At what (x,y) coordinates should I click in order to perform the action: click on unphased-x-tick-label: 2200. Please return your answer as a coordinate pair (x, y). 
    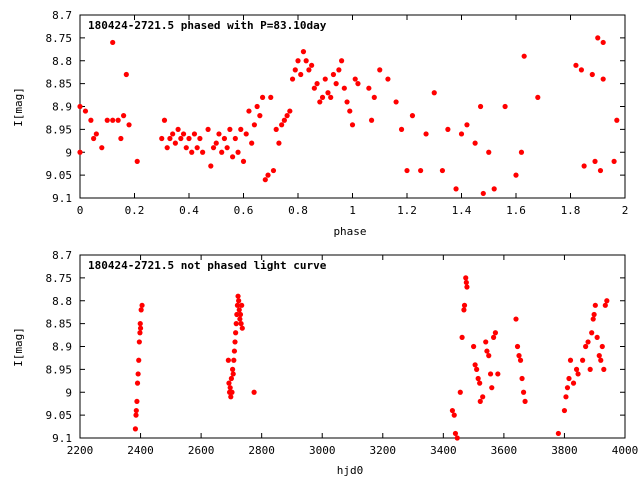
    Looking at the image, I should click on (80, 450).